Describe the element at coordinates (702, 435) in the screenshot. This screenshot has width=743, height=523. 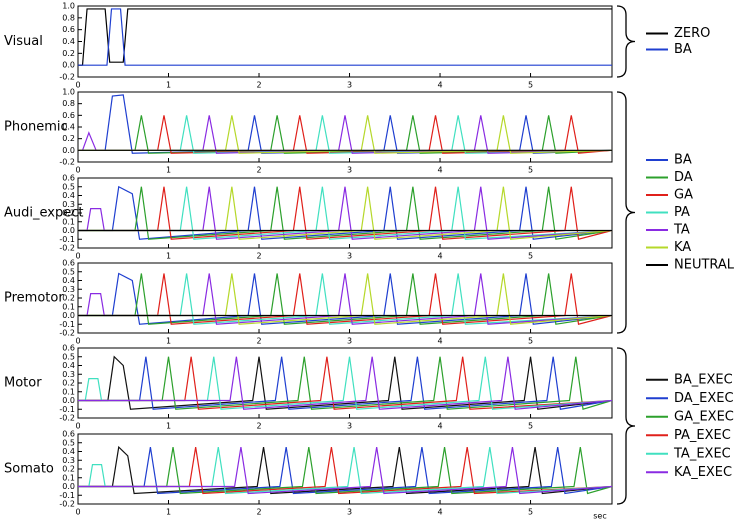
I see `legend-label: PA_EXEC` at that location.